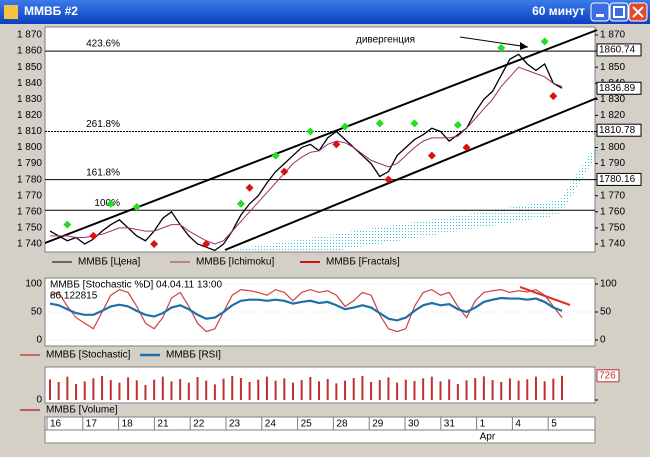  What do you see at coordinates (554, 424) in the screenshot?
I see `date-label: 5` at bounding box center [554, 424].